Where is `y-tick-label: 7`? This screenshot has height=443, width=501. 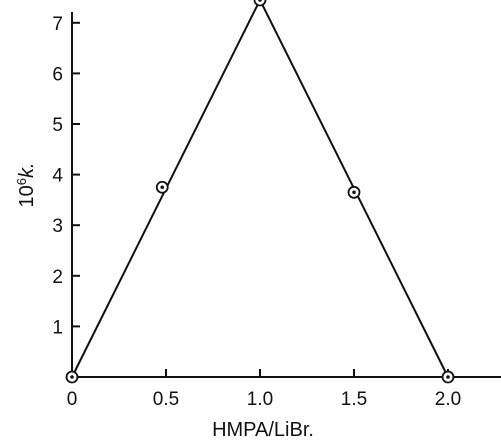 y-tick-label: 7 is located at coordinates (57, 24).